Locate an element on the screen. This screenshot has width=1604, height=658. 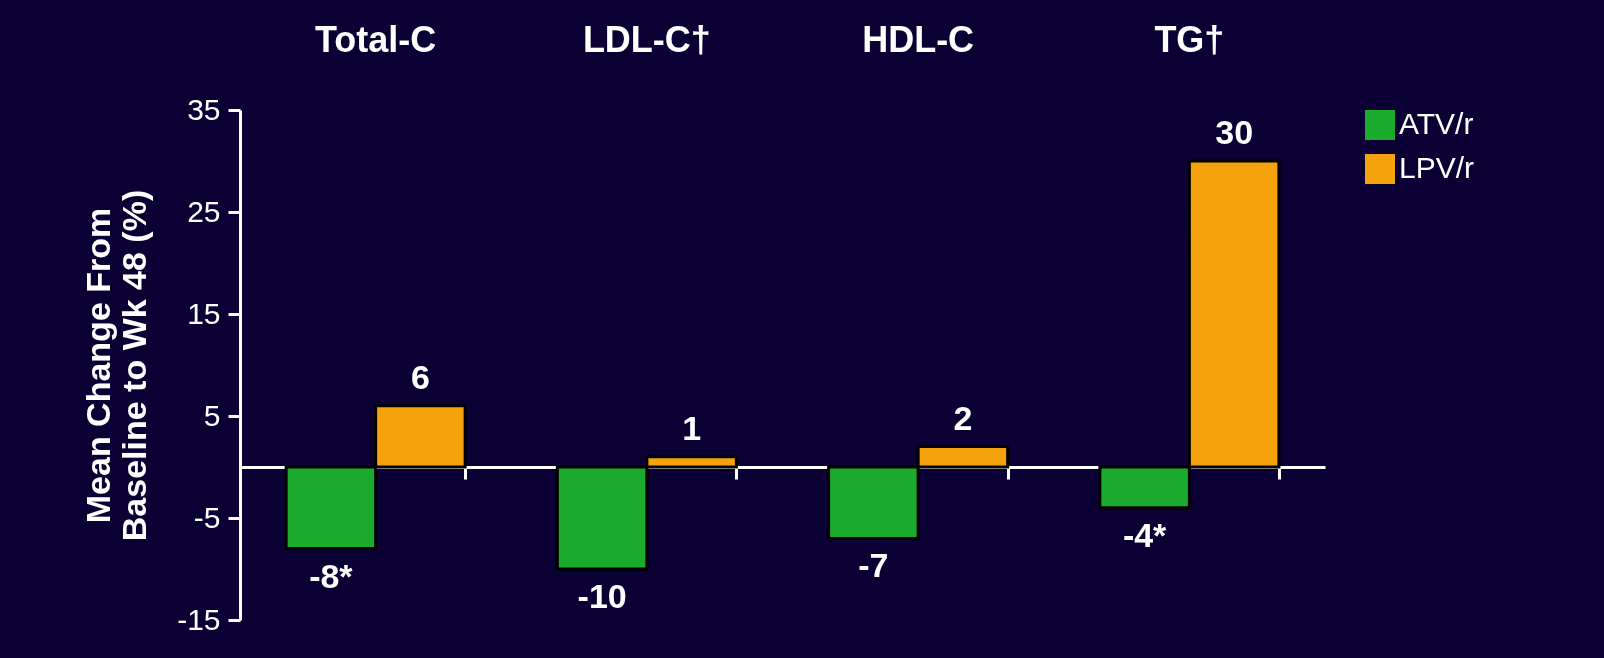
y-tick-label: -5 is located at coordinates (207, 517).